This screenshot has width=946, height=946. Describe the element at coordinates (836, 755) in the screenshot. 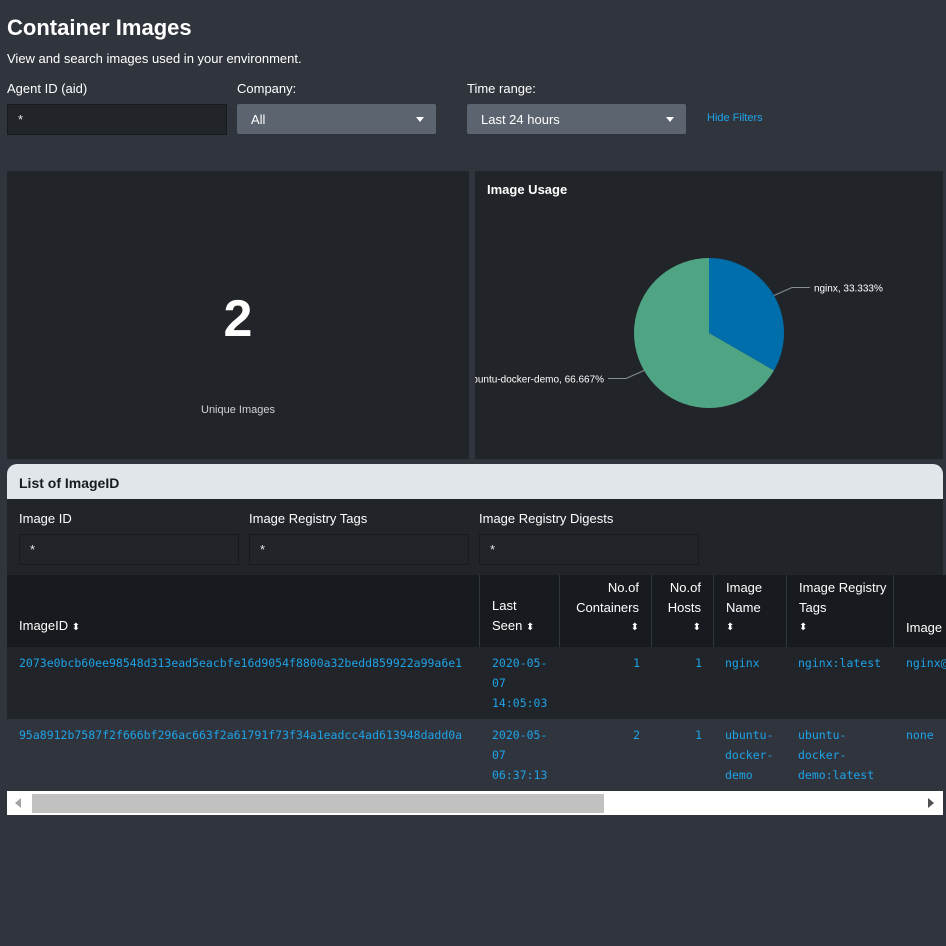

I see `cell-registry-tags: ubuntu- docker- demo:latest` at that location.